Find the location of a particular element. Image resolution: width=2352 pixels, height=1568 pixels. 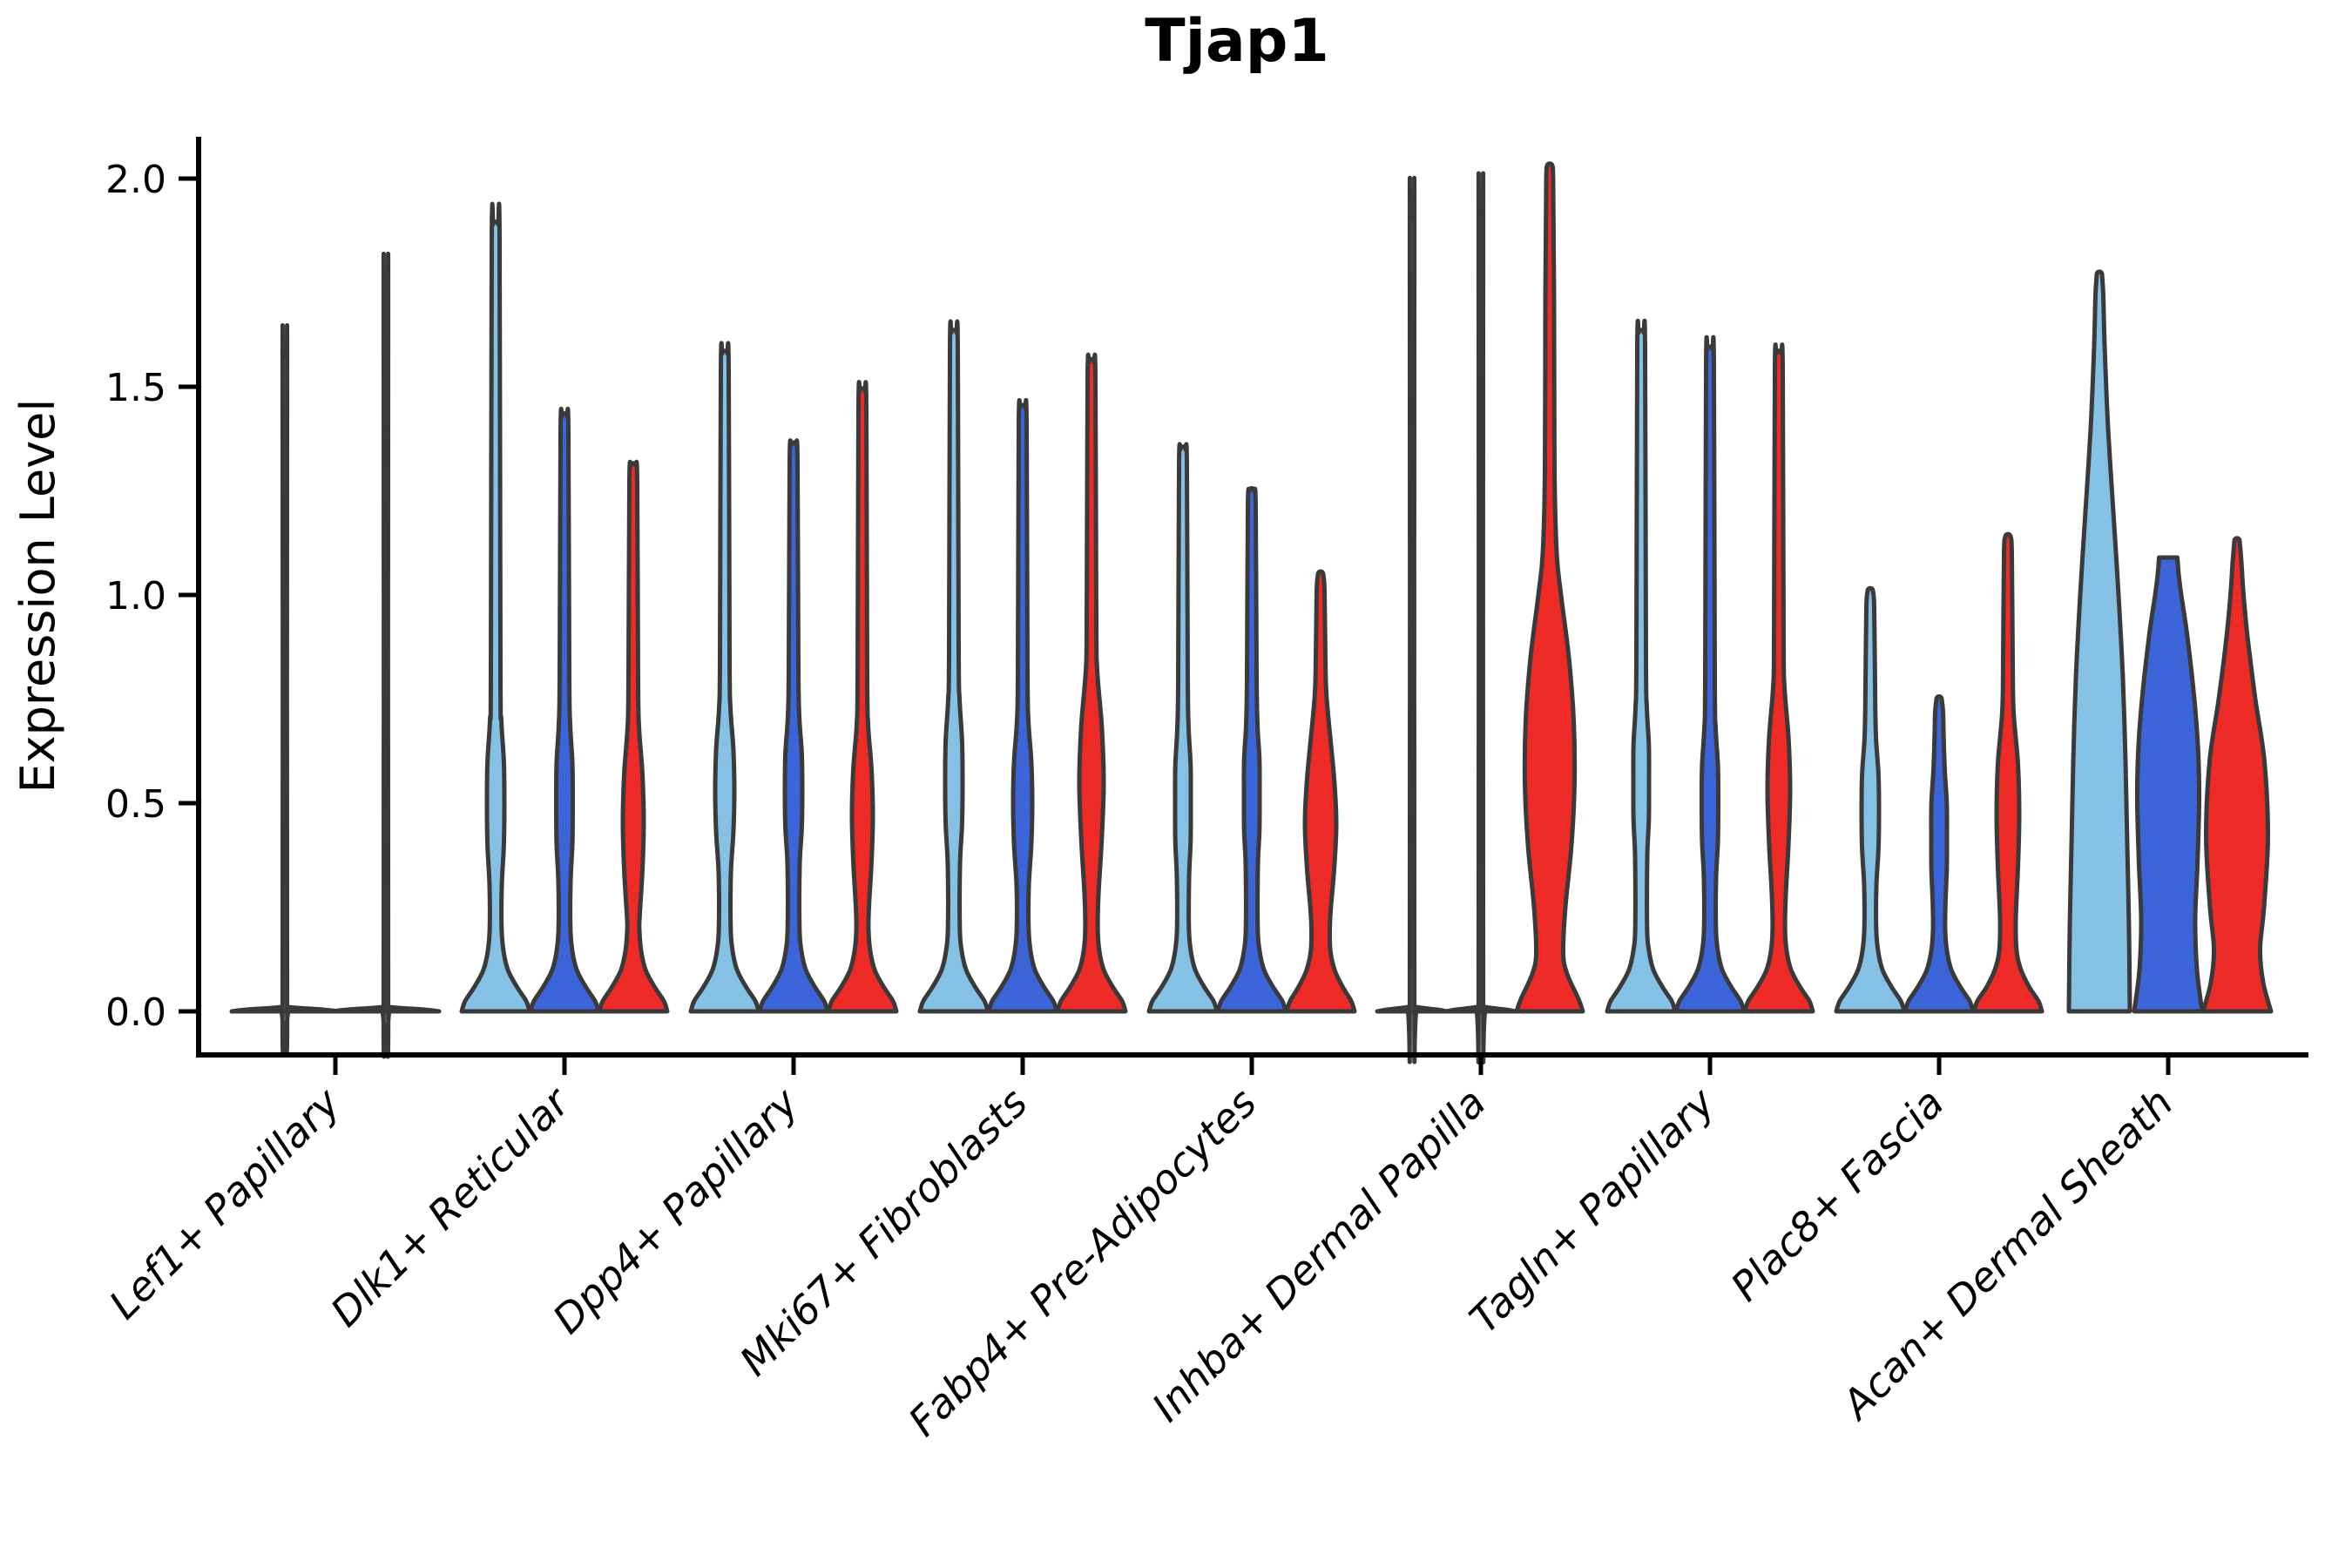

y-axis-ticks: 0.0 0.5 1.0 1.5 2.0 is located at coordinates (152, 596).